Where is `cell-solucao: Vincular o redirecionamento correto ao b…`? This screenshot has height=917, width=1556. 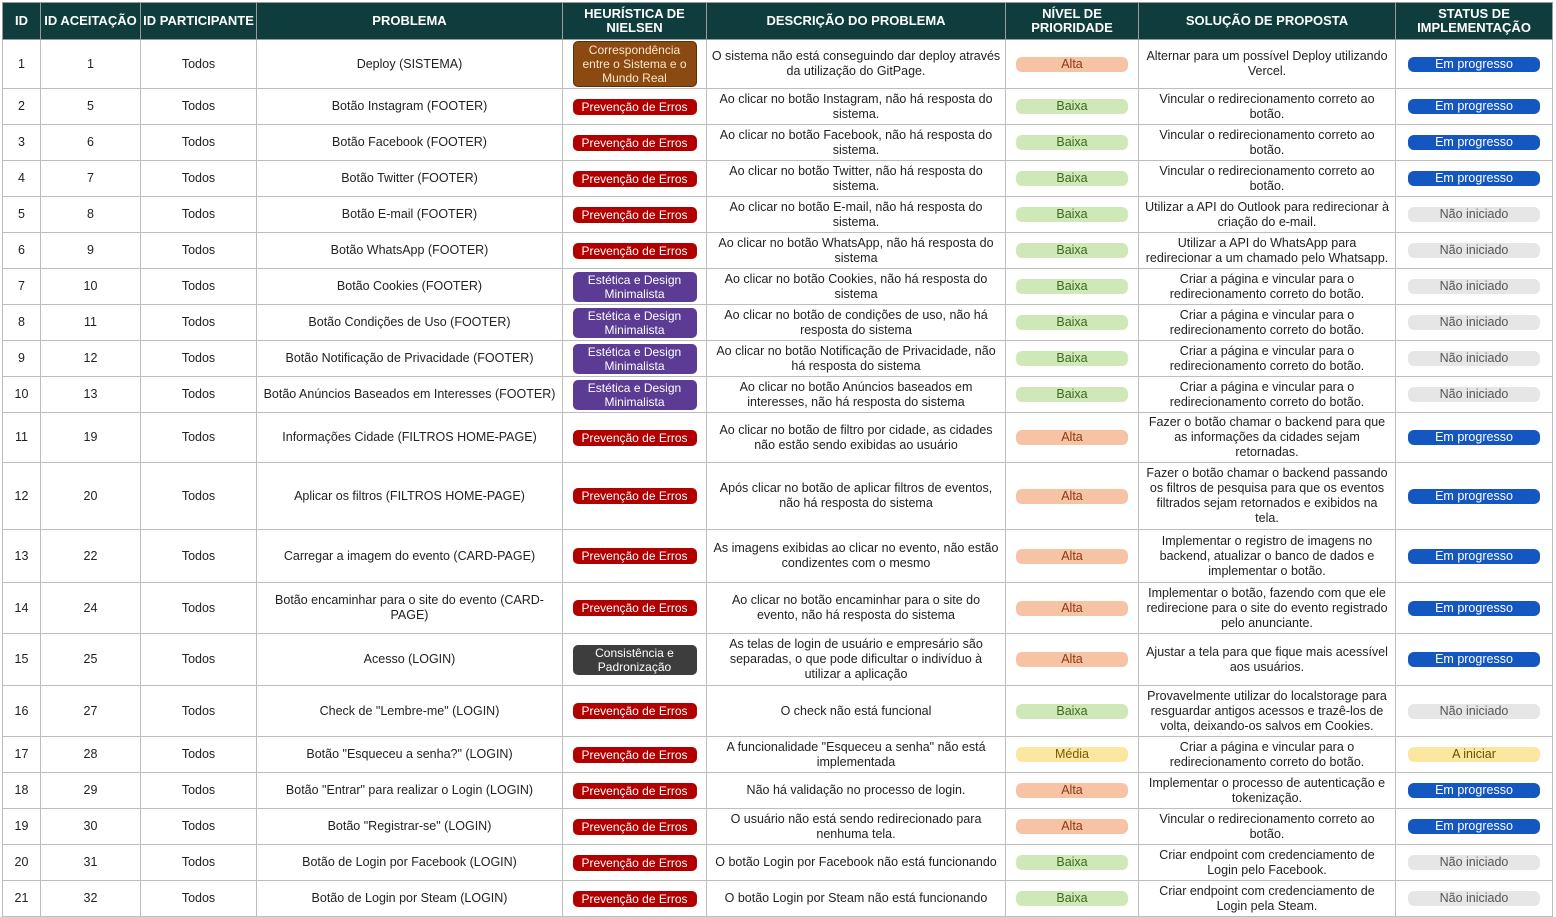
cell-solucao: Vincular o redirecionamento correto ao b… is located at coordinates (1267, 106).